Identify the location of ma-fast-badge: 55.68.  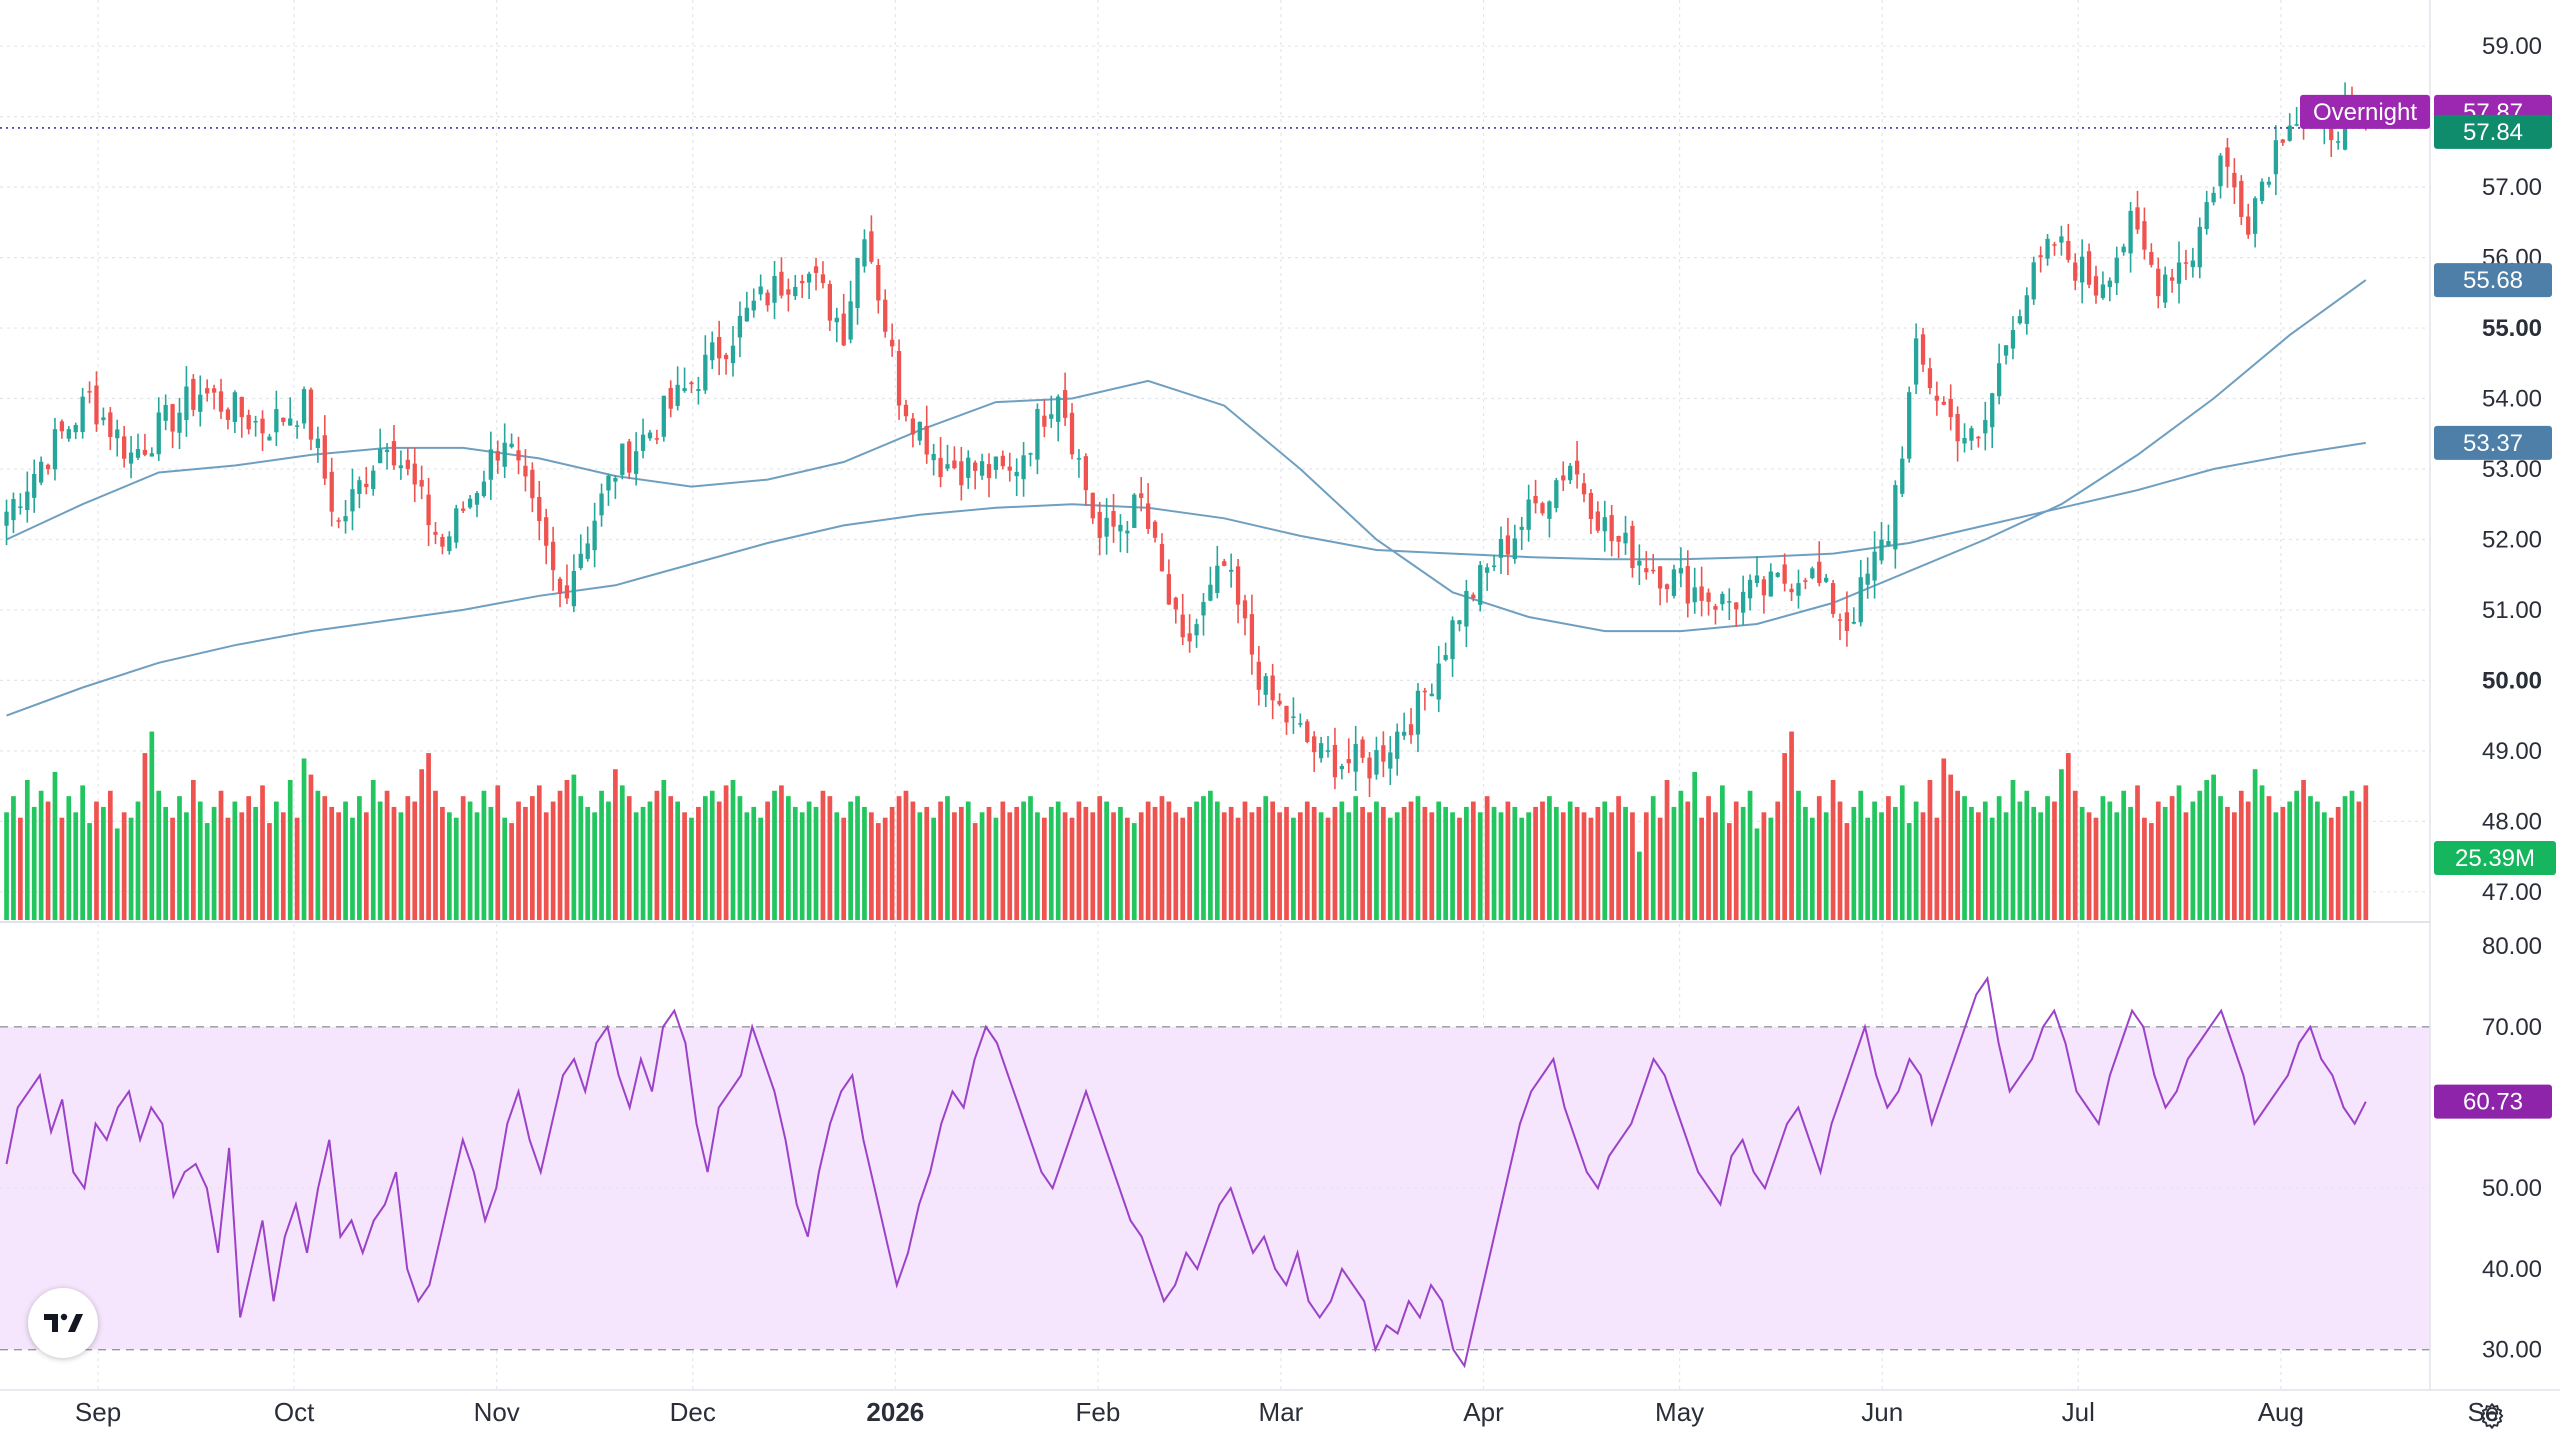
(2493, 280).